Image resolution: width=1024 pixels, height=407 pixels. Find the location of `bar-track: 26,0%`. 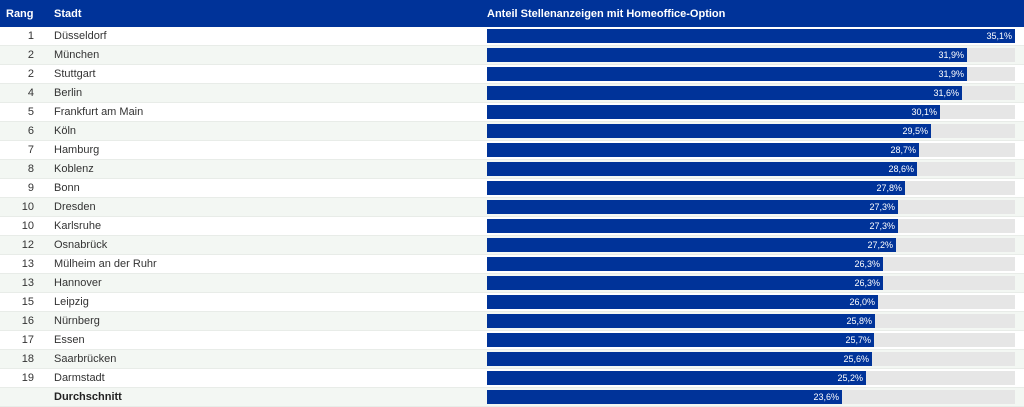

bar-track: 26,0% is located at coordinates (751, 302).